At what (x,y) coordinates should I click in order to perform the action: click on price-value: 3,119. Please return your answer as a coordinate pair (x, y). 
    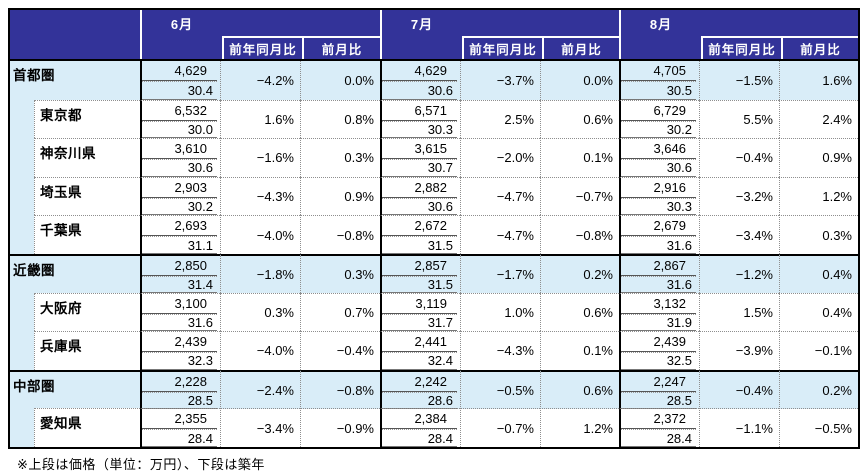
    Looking at the image, I should click on (419, 304).